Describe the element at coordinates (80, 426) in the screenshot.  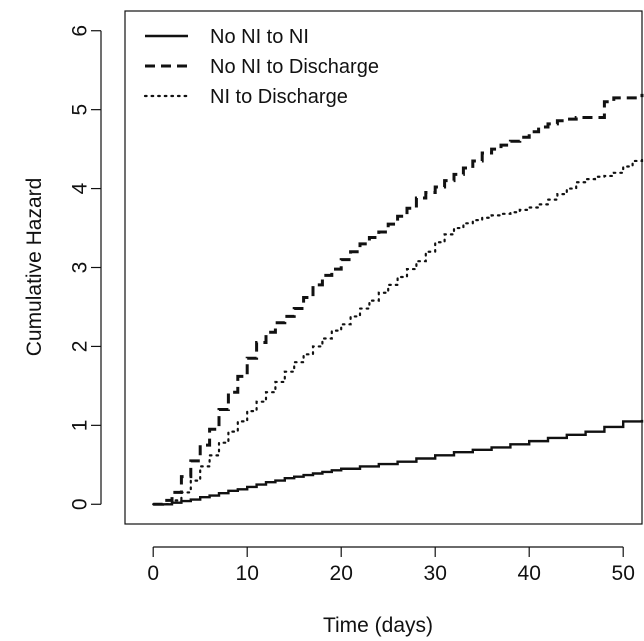
I see `y-tick-label: 1` at that location.